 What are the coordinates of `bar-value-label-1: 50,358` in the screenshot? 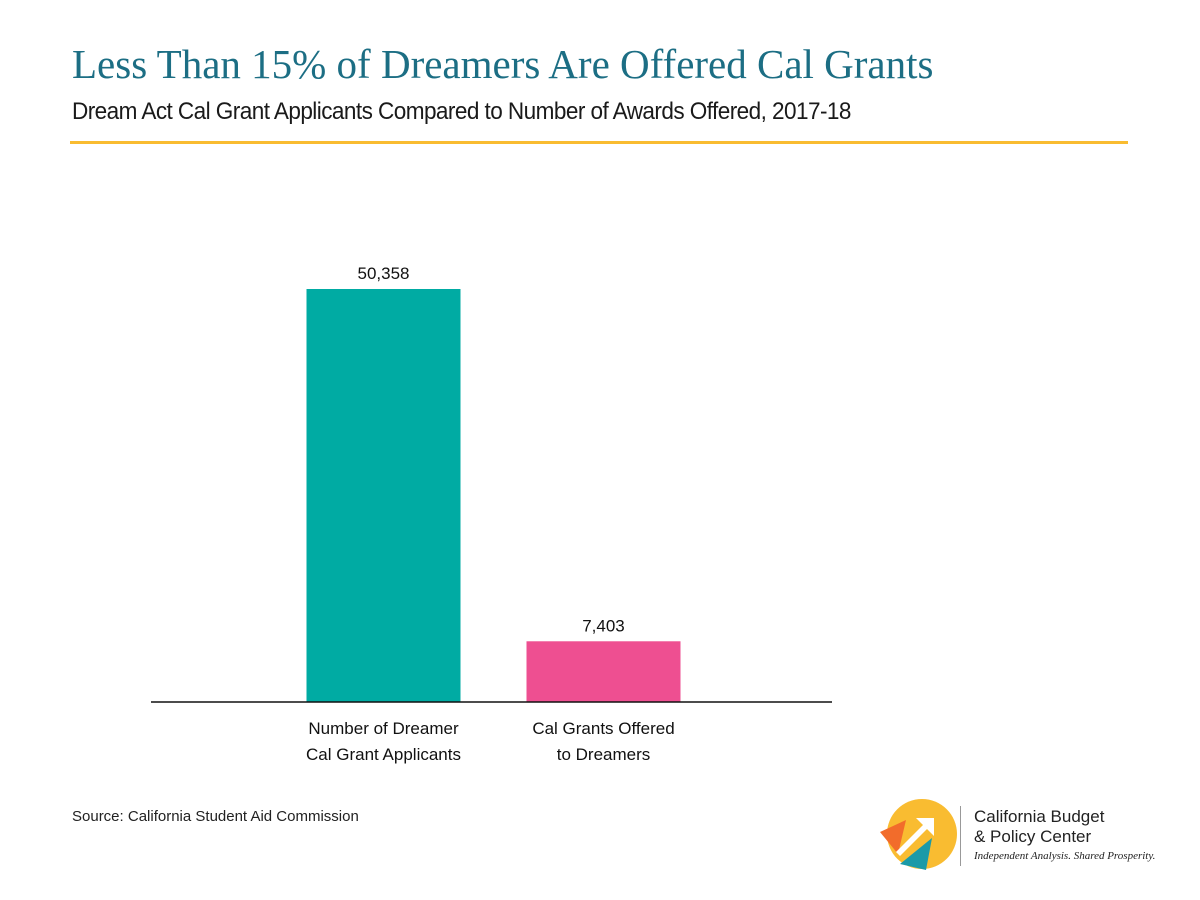 It's located at (384, 273).